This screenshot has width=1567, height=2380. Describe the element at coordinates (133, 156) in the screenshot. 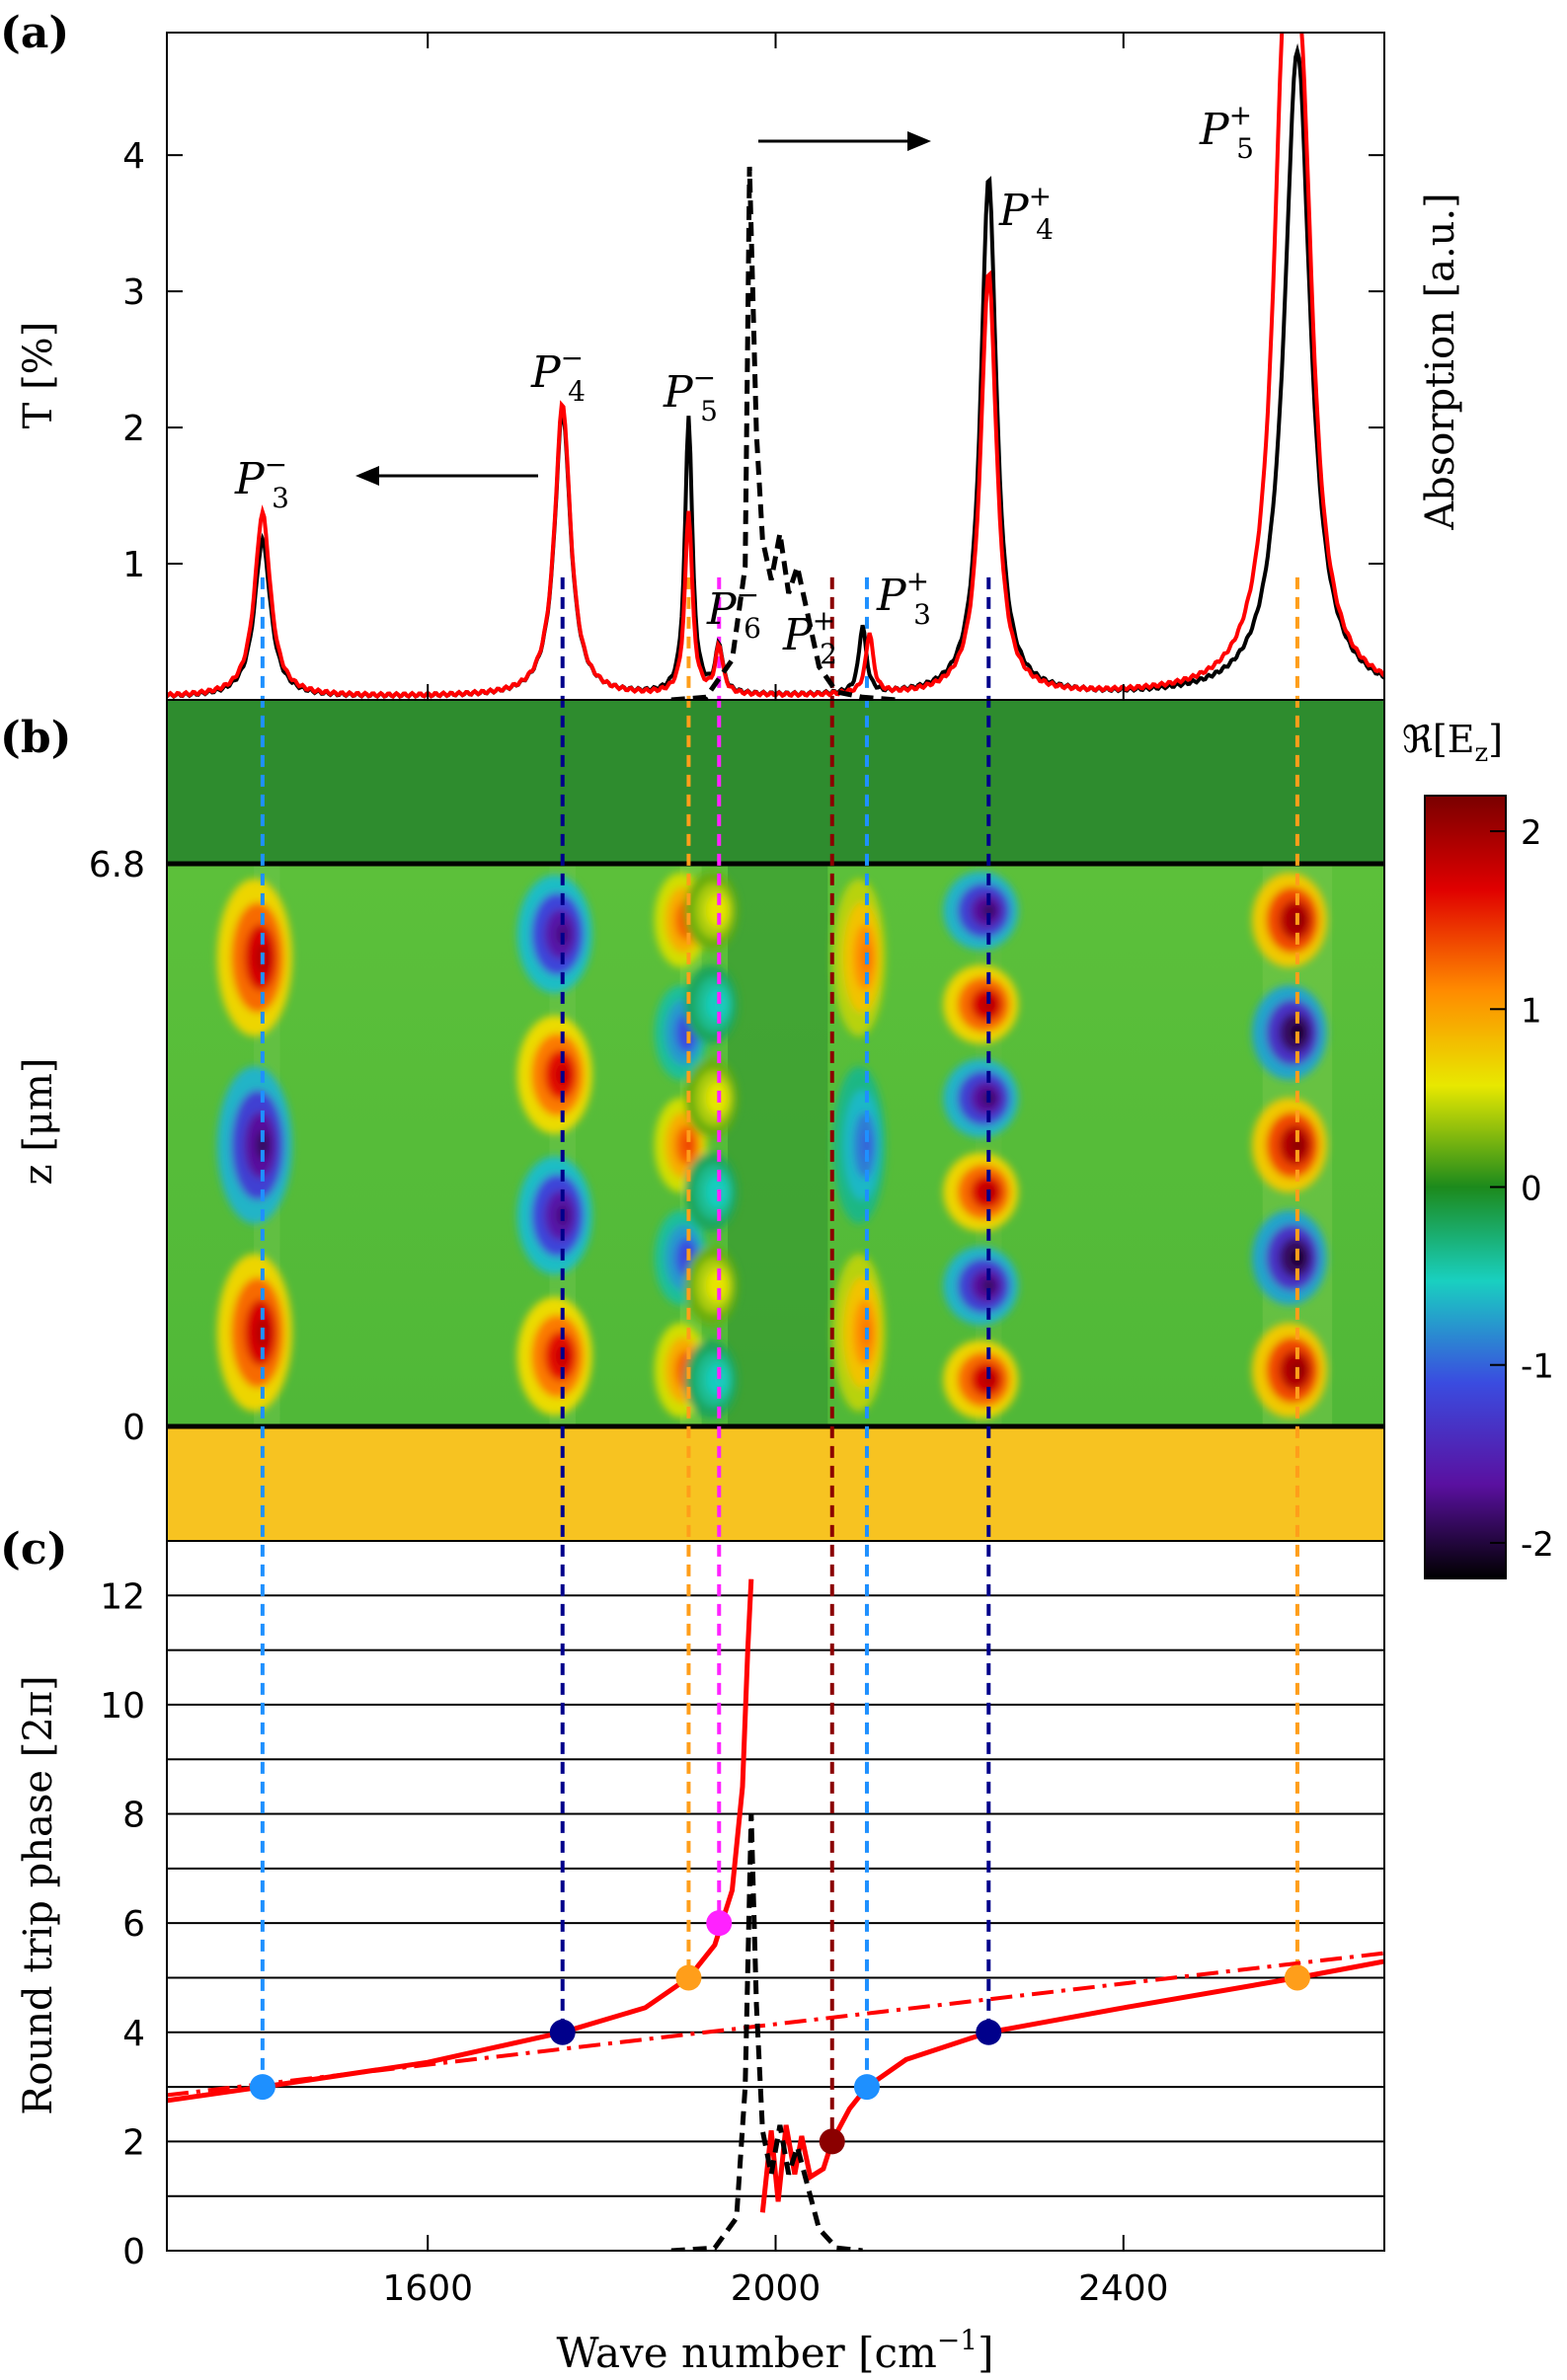

I see `y-tick-label-a: 4` at that location.